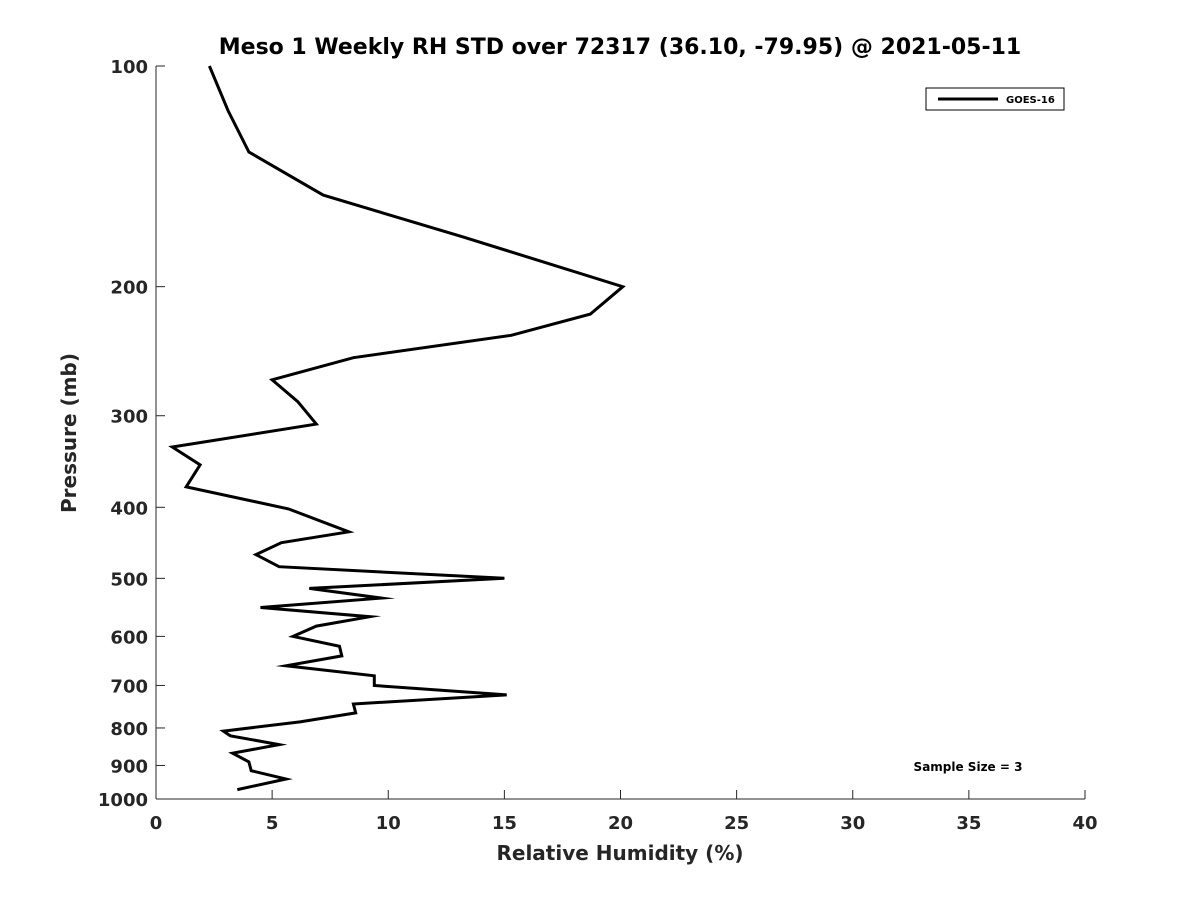 Image resolution: width=1200 pixels, height=900 pixels. I want to click on x-tick-label: 15, so click(504, 823).